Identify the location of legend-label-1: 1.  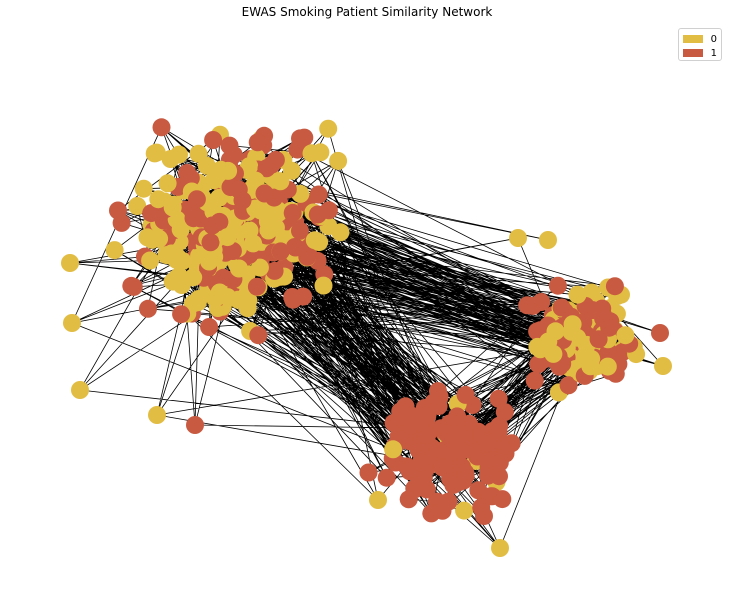
(713, 53).